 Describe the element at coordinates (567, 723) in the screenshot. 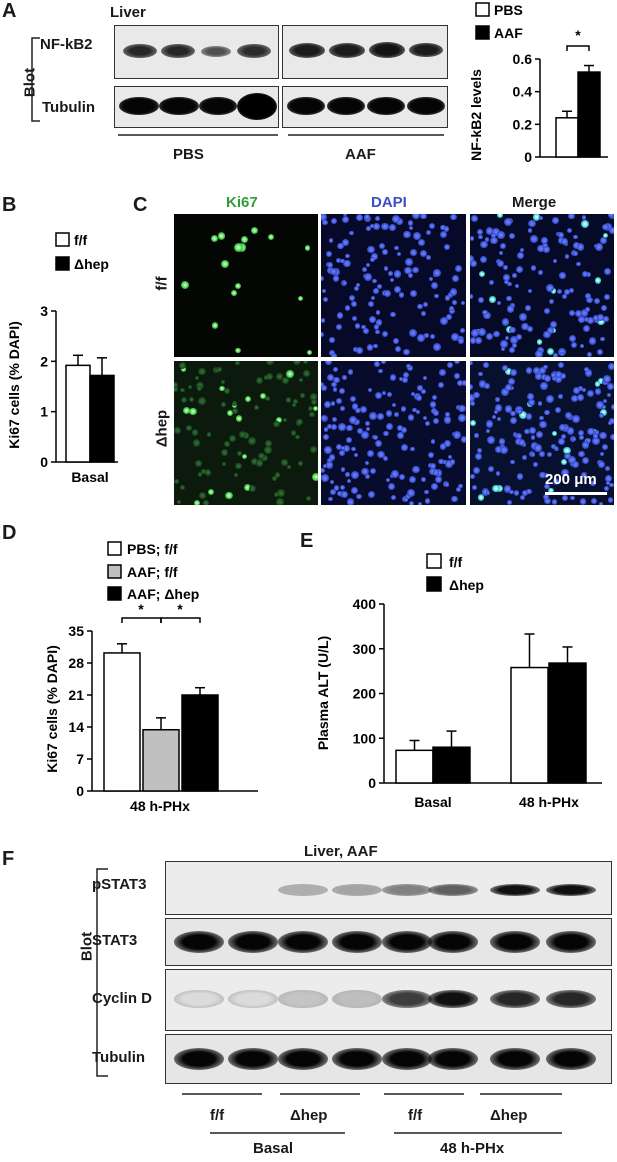

I see `bar-1-dhep` at that location.